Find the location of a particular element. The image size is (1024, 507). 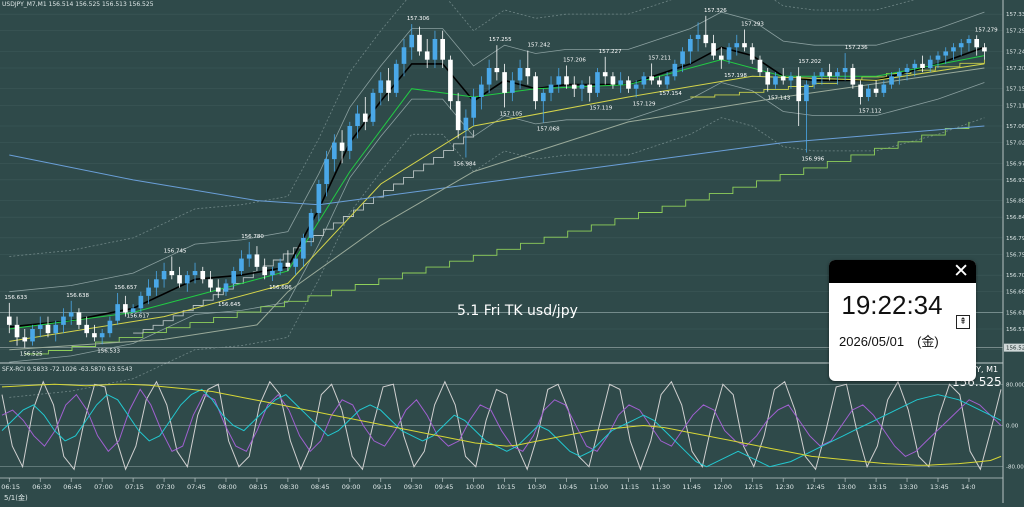

price-tick-label: 156.970 is located at coordinates (1015, 164).